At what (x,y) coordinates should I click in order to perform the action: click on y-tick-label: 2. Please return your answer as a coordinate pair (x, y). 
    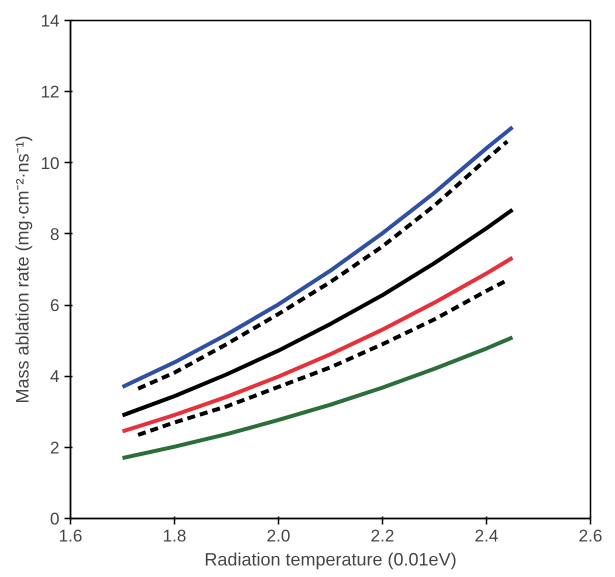
    Looking at the image, I should click on (55, 448).